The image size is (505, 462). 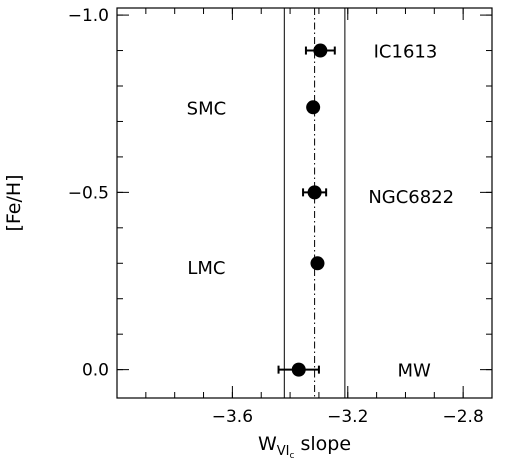 I want to click on x-axis-label: WVIc slope, so click(x=304, y=447).